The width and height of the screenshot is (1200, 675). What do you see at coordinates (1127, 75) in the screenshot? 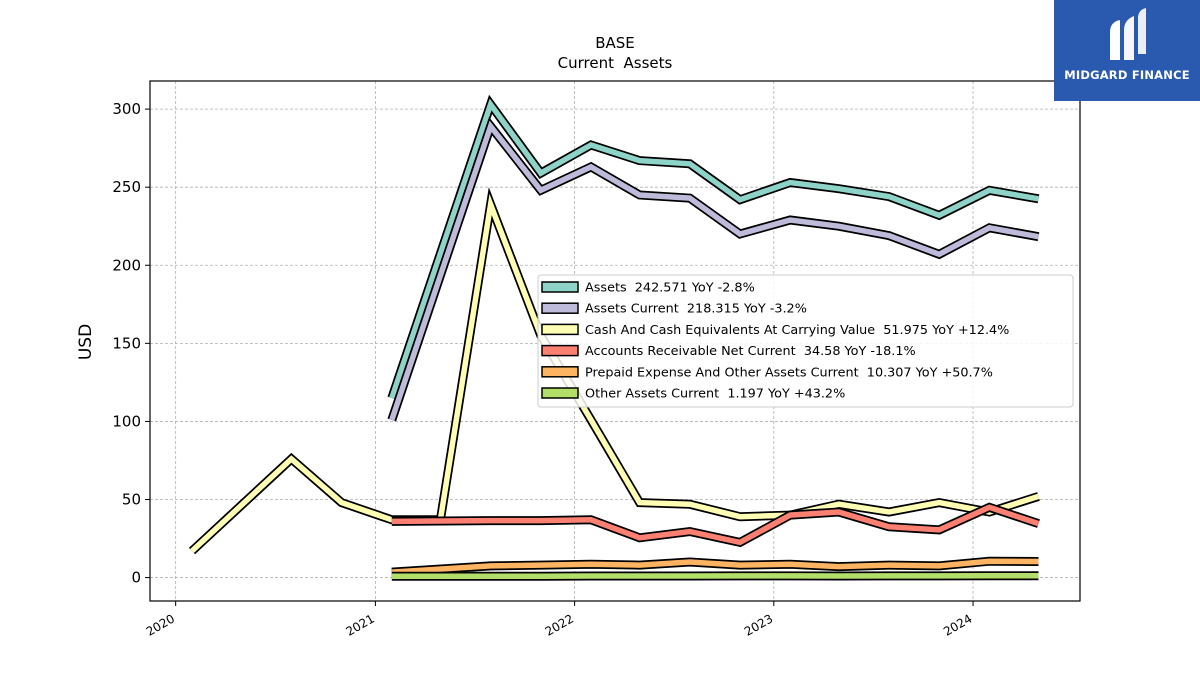
I see `brand-logo-text: MIDGARD FINANCE` at bounding box center [1127, 75].